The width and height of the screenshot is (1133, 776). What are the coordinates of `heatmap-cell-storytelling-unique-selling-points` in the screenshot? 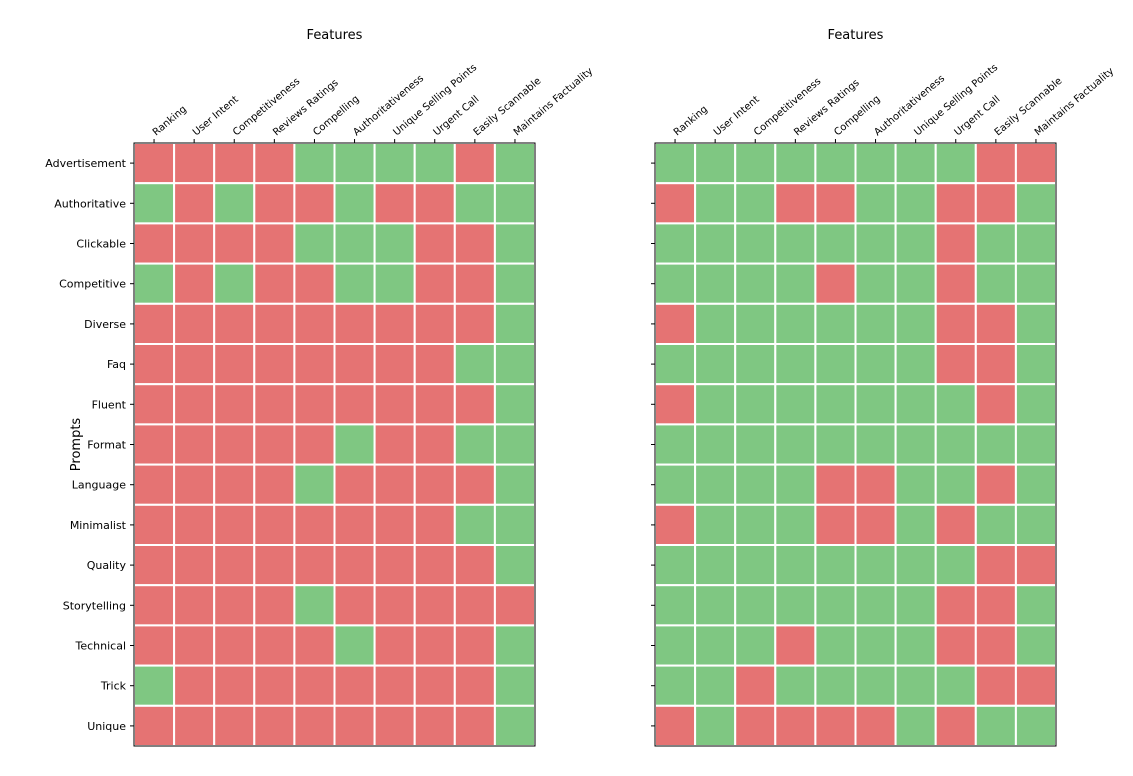 It's located at (394, 605).